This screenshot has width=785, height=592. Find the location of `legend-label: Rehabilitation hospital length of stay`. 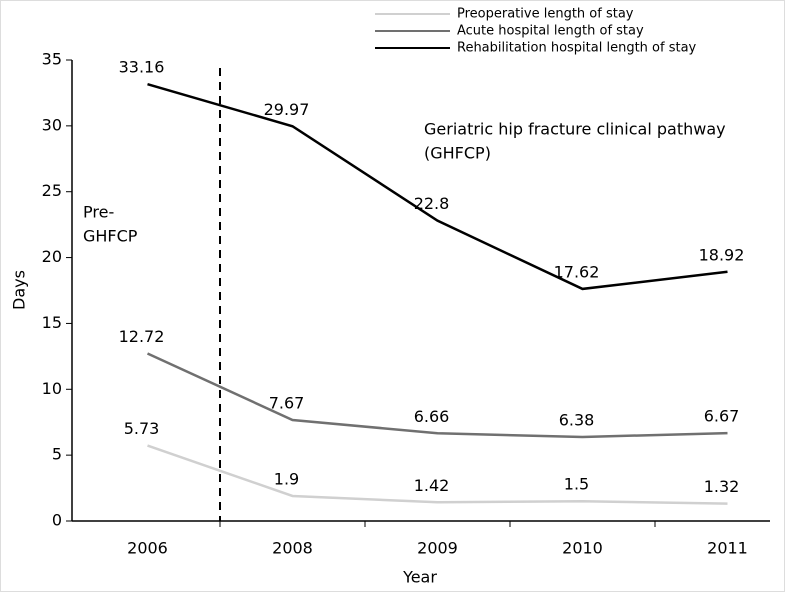

legend-label: Rehabilitation hospital length of stay is located at coordinates (577, 48).